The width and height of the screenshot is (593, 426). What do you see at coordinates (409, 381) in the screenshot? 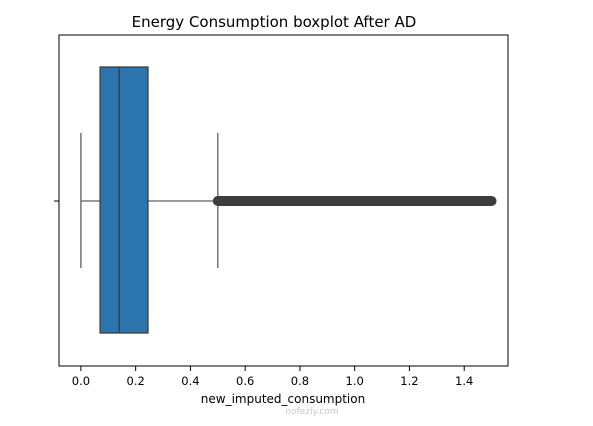
I see `x-tick-label: 1.2` at bounding box center [409, 381].